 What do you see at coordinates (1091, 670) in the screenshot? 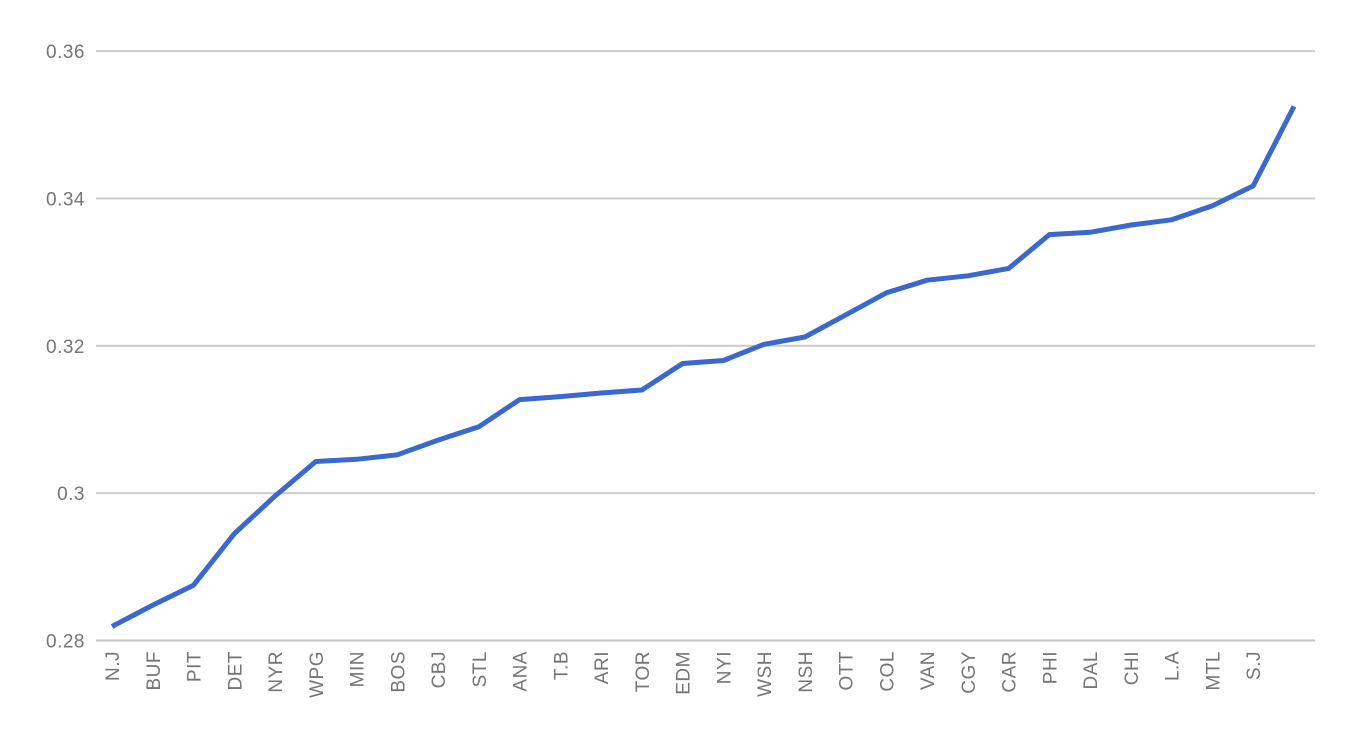
I see `x-tick-label: DAL` at bounding box center [1091, 670].